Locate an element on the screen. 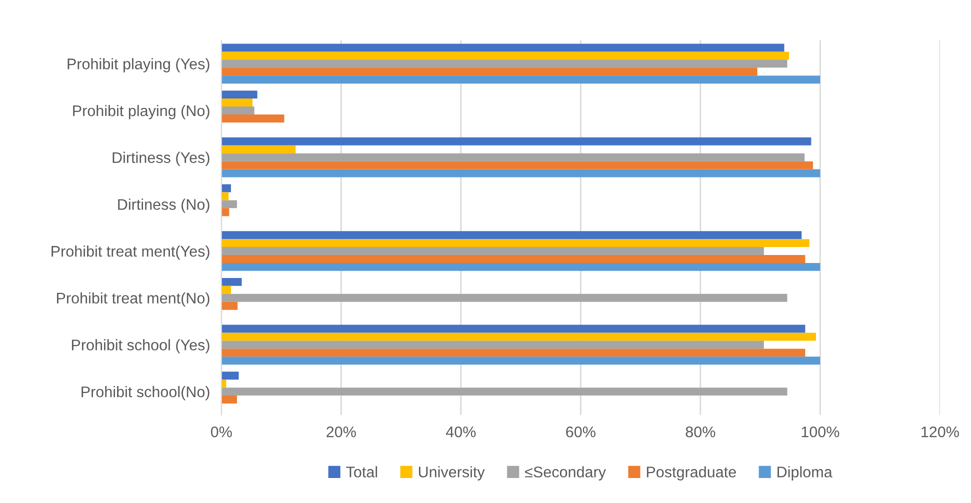  y-tick-label: Dirtiness (No) is located at coordinates (164, 205).